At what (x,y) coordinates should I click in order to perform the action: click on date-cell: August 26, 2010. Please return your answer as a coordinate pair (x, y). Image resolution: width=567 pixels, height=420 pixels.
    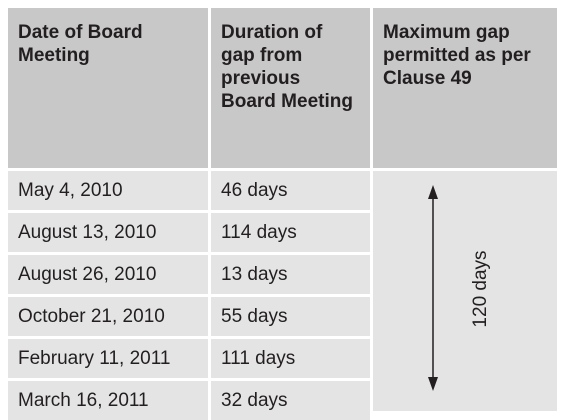
    Looking at the image, I should click on (108, 274).